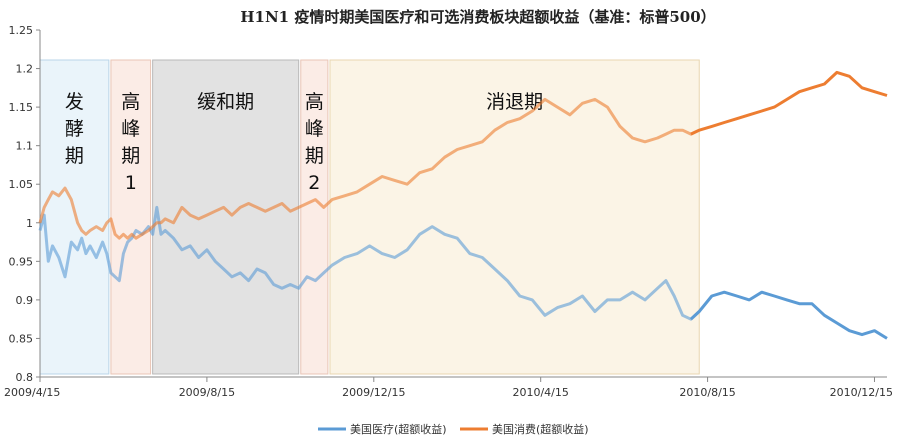 The height and width of the screenshot is (439, 897). I want to click on phase-label-1-3: 1, so click(131, 183).